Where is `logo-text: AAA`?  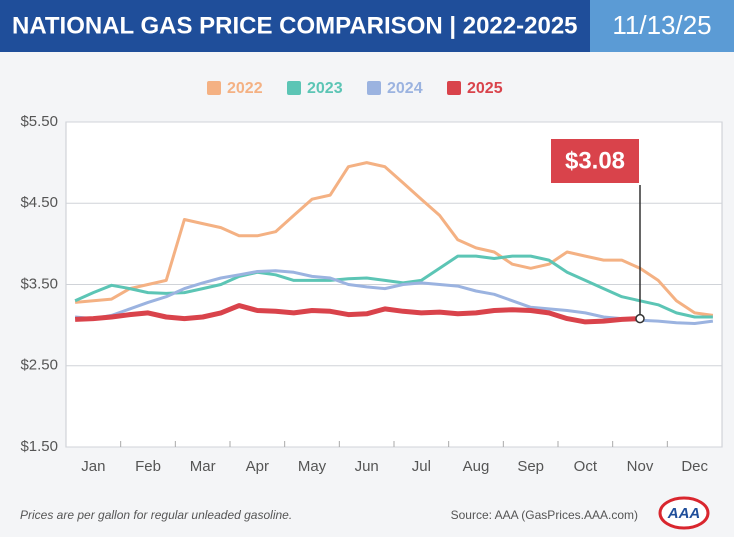
logo-text: AAA is located at coordinates (684, 513).